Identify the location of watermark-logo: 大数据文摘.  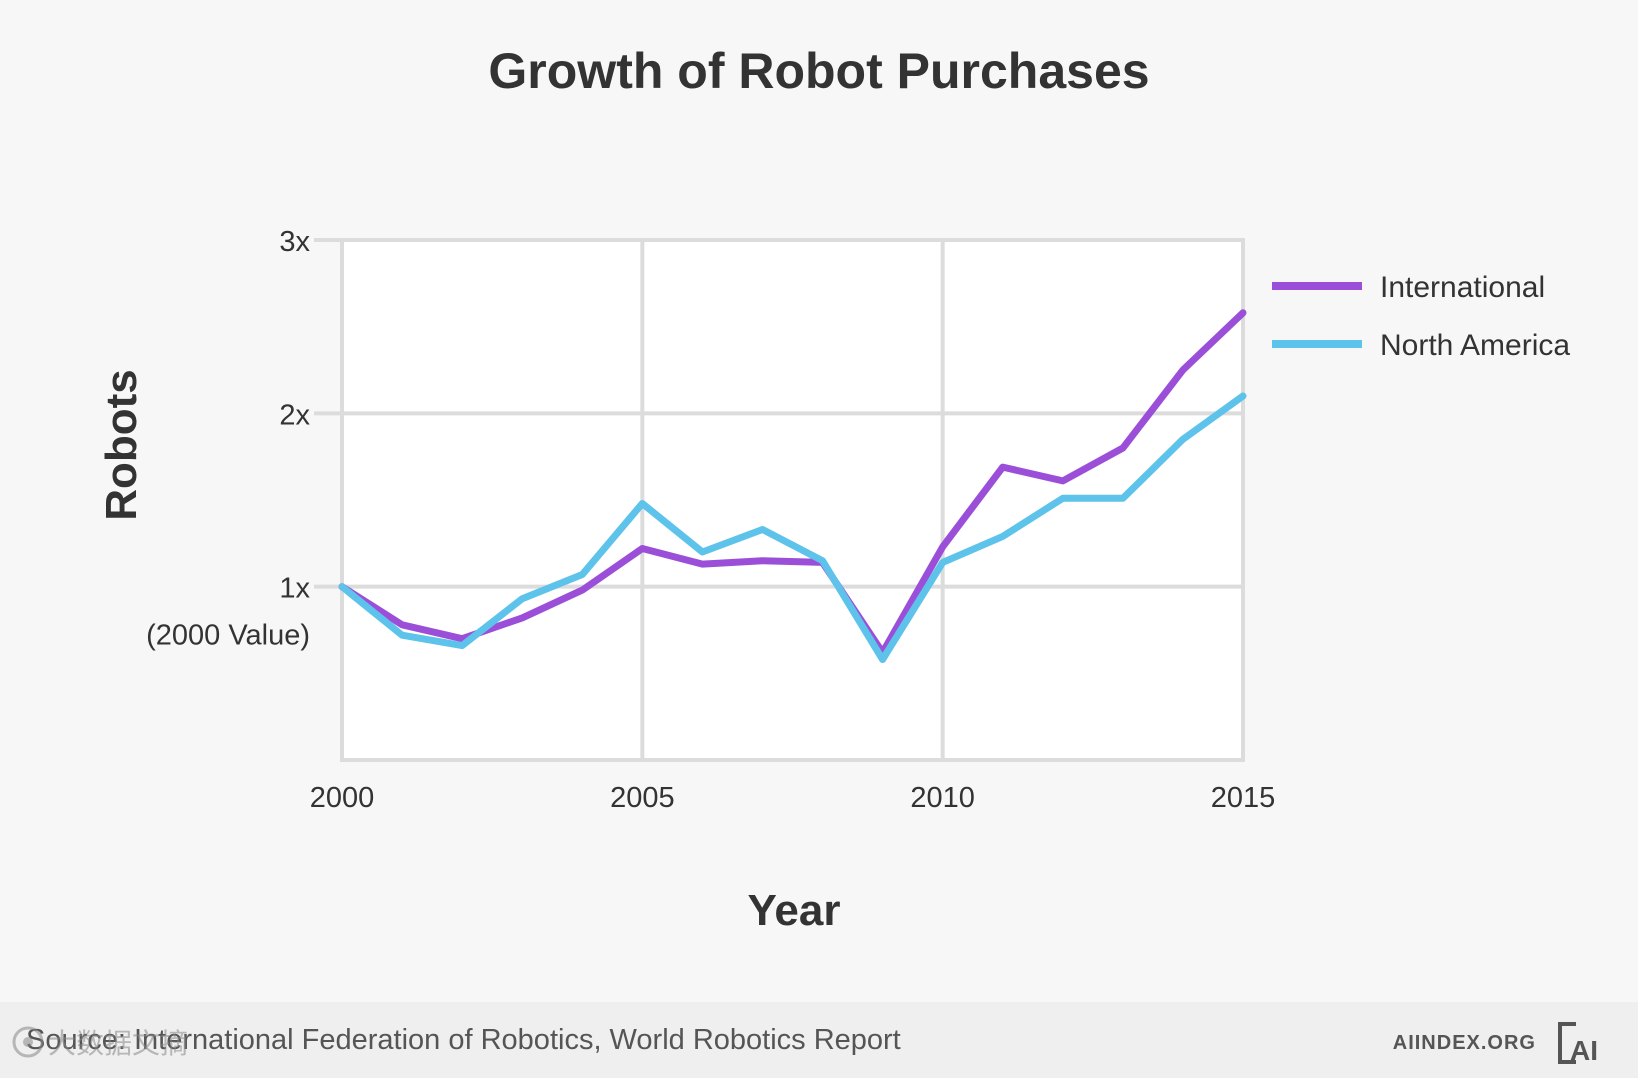
(100, 1043).